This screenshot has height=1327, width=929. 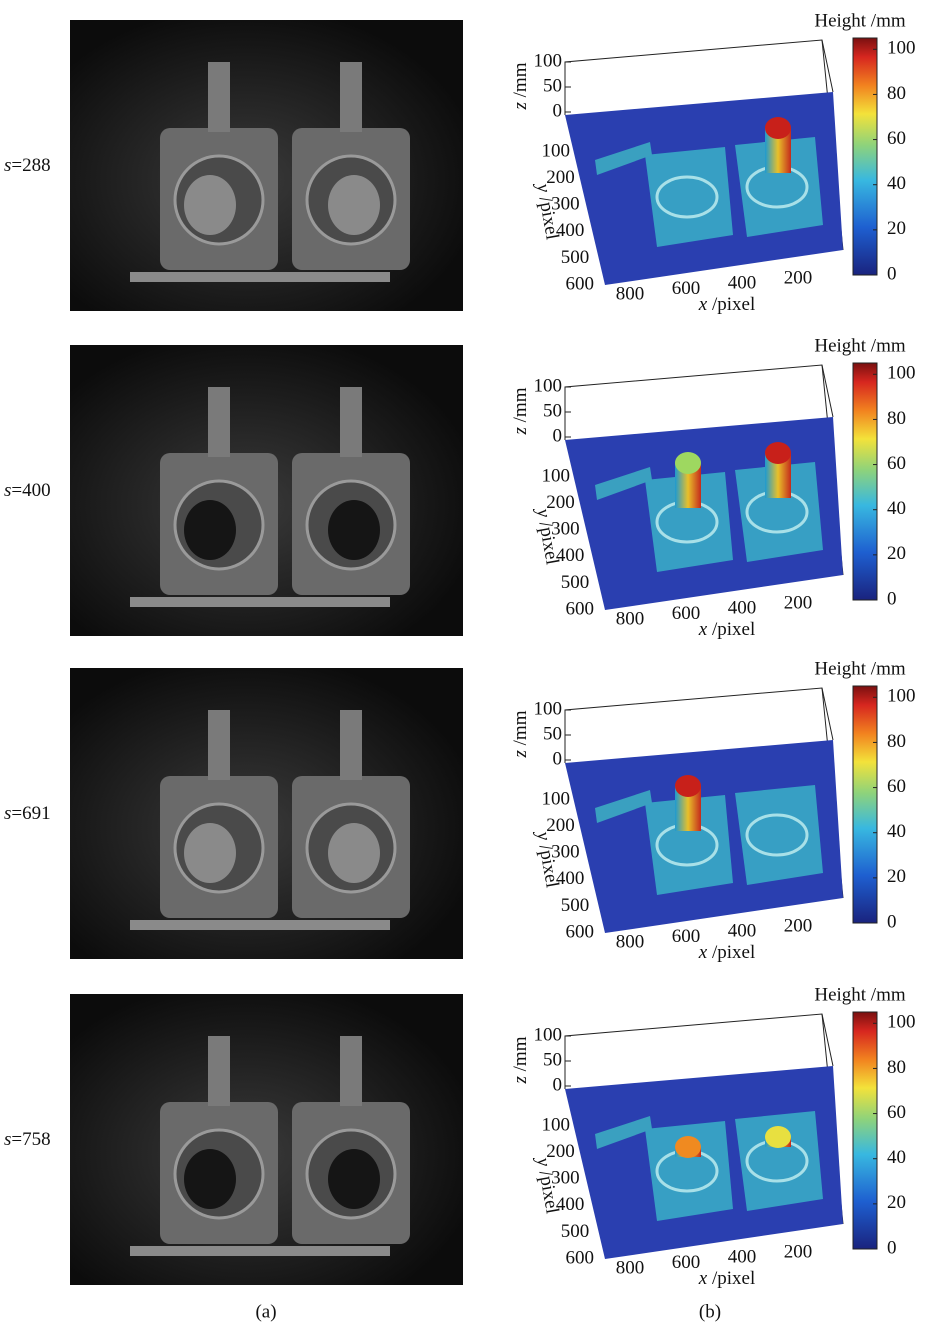 I want to click on pipe, so click(x=623, y=806).